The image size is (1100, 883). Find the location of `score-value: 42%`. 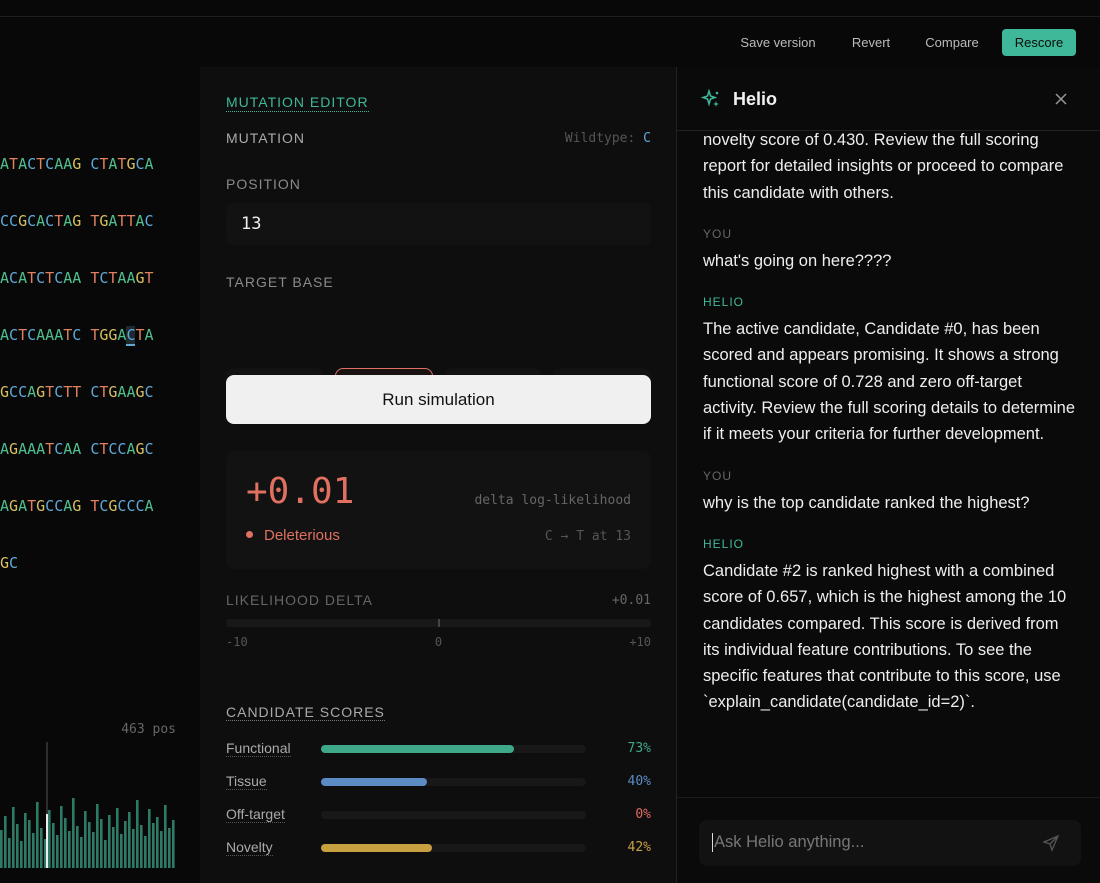

score-value: 42% is located at coordinates (639, 847).